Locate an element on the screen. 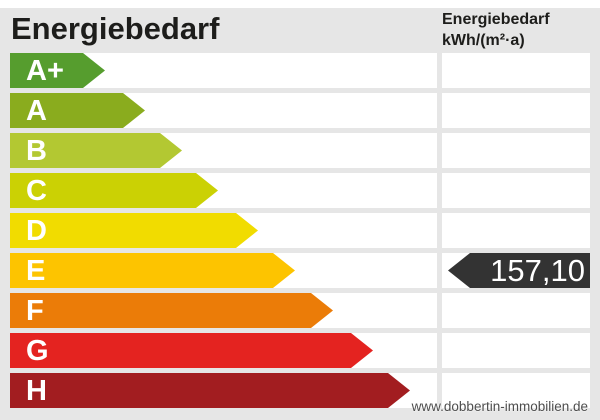 The height and width of the screenshot is (420, 600). unit-header-line1: Energiebedarf is located at coordinates (496, 19).